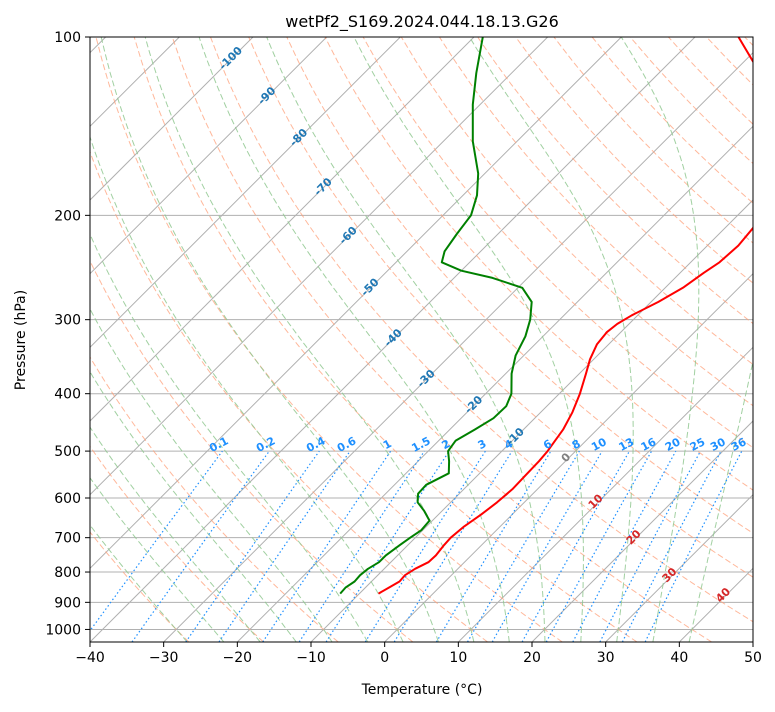 The width and height of the screenshot is (775, 712). I want to click on x-axis-label: Temperature (°C), so click(422, 690).